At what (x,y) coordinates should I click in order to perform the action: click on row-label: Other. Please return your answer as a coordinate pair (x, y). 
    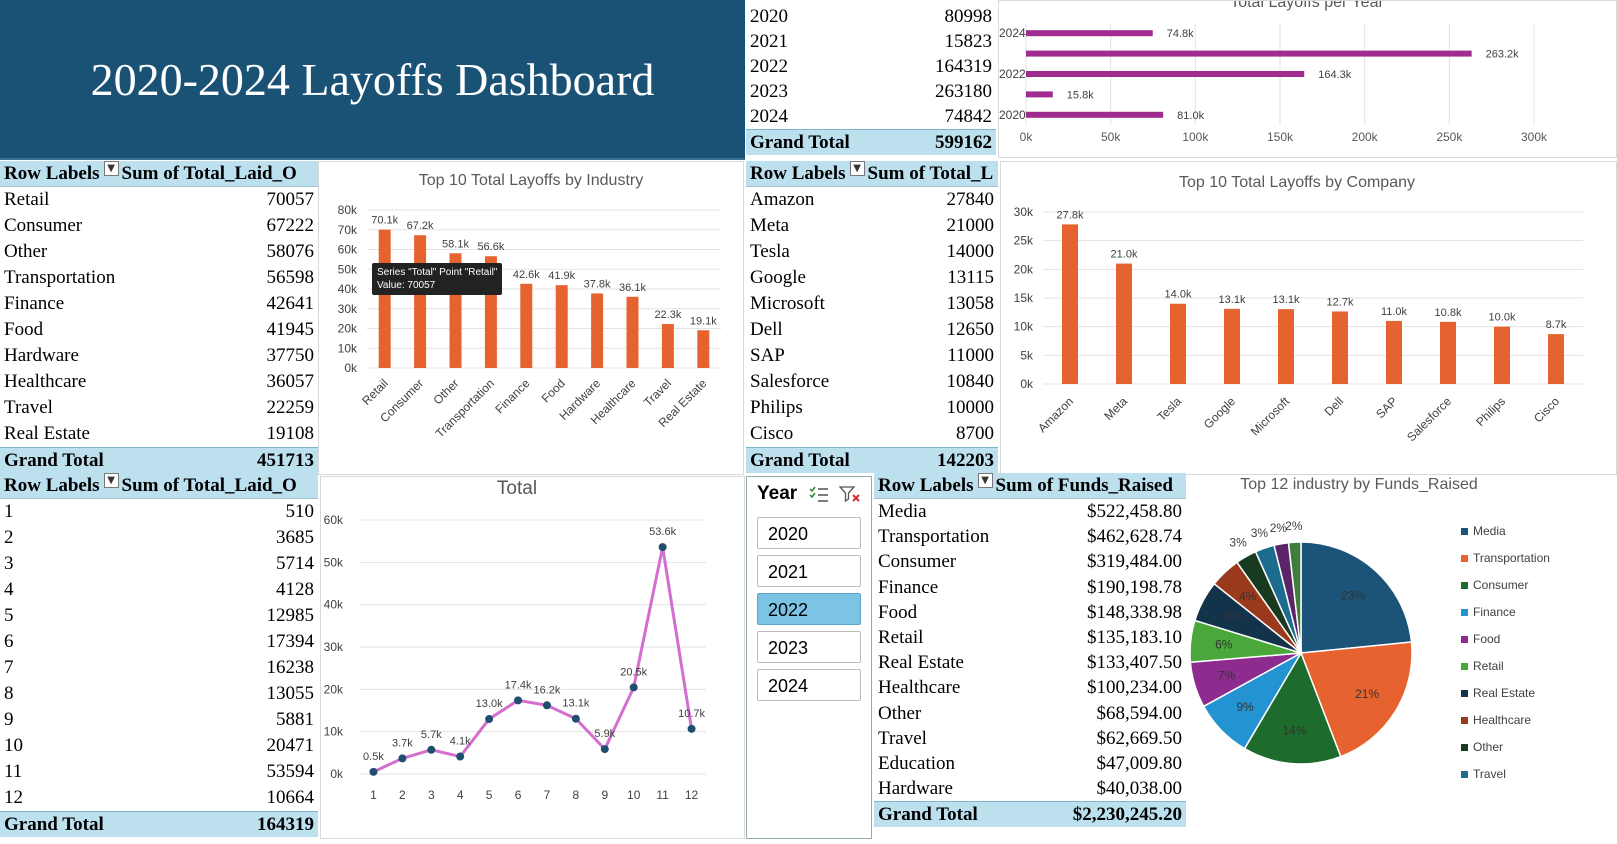
    Looking at the image, I should click on (900, 713).